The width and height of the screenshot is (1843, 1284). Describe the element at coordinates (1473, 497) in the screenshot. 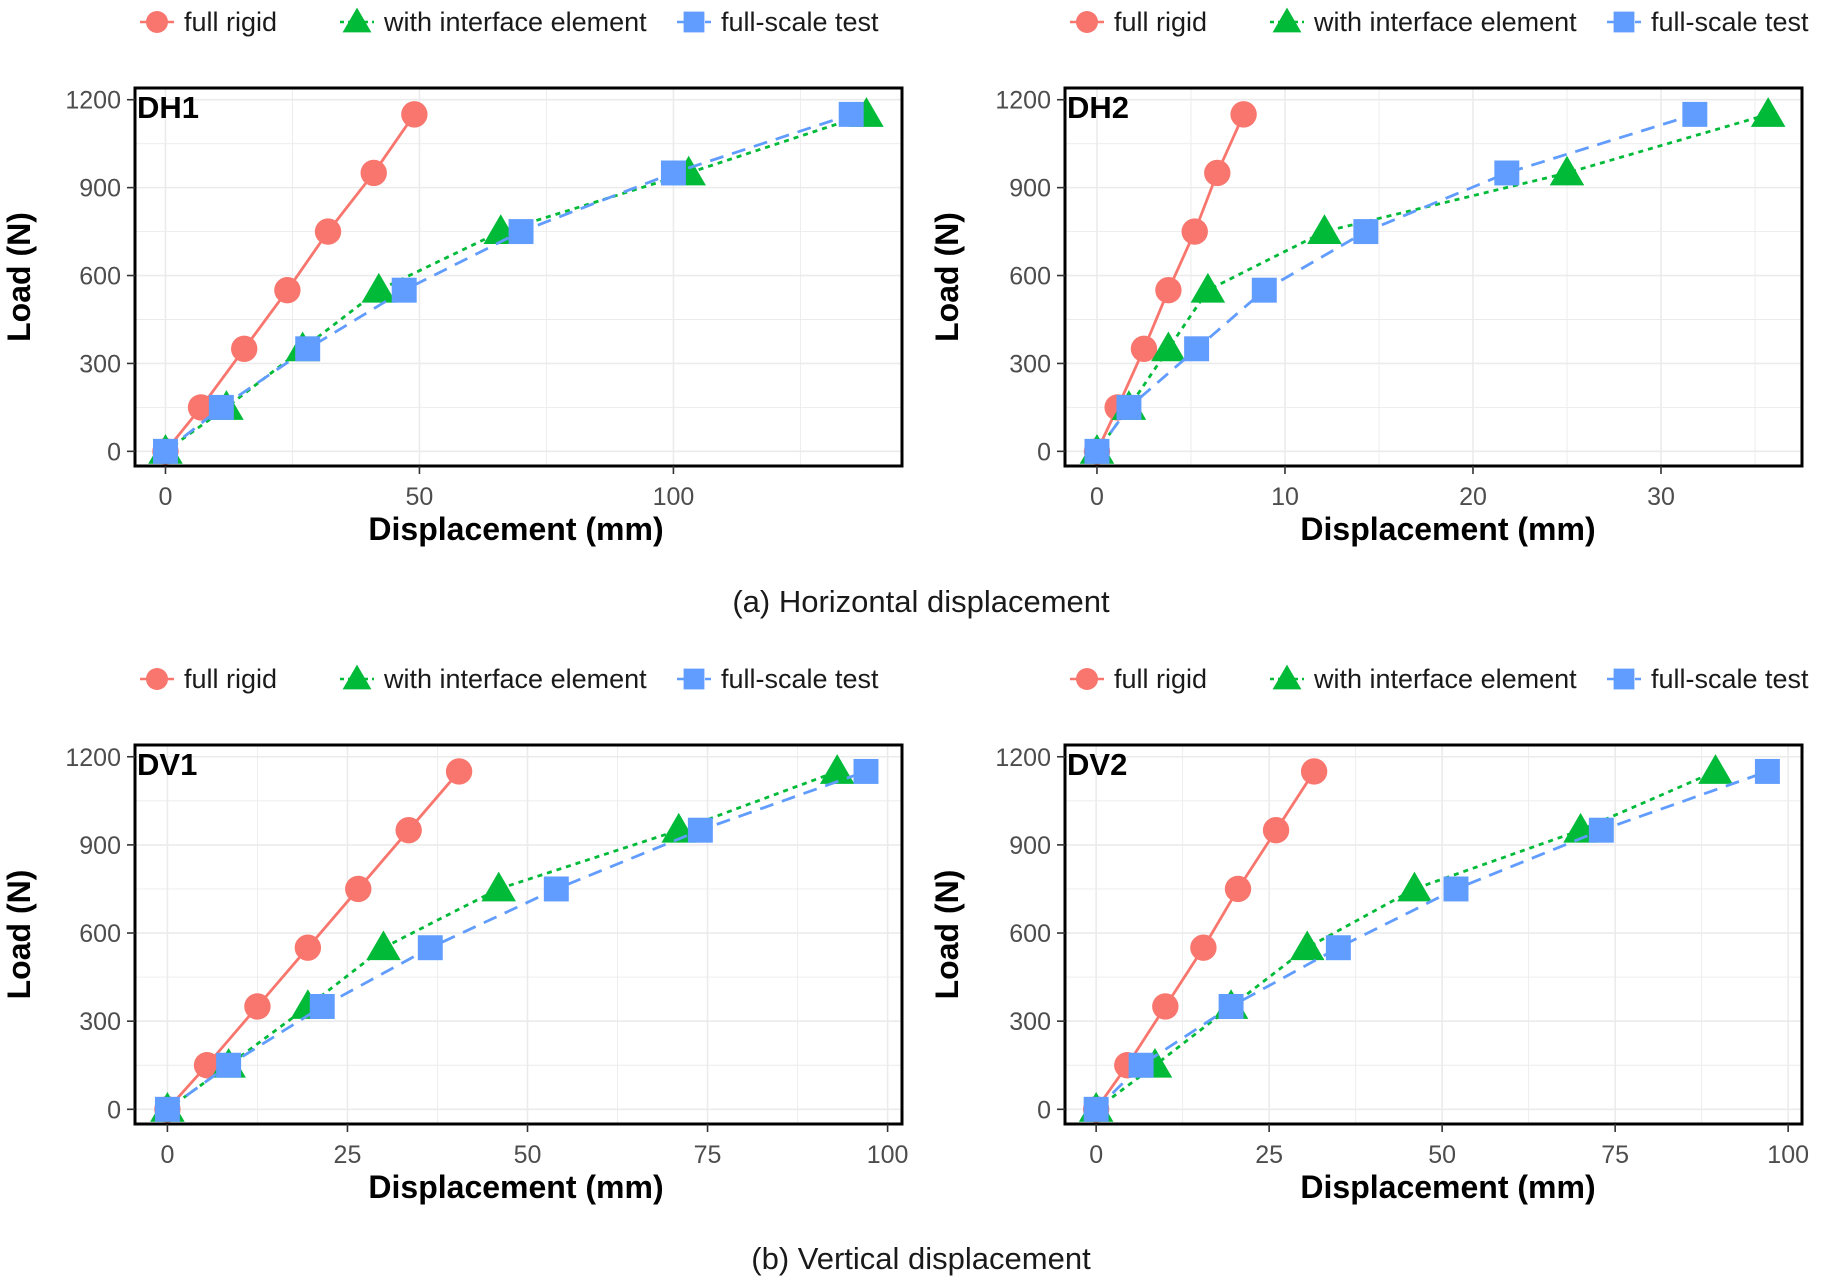

I see `x-tick-label: 20` at that location.